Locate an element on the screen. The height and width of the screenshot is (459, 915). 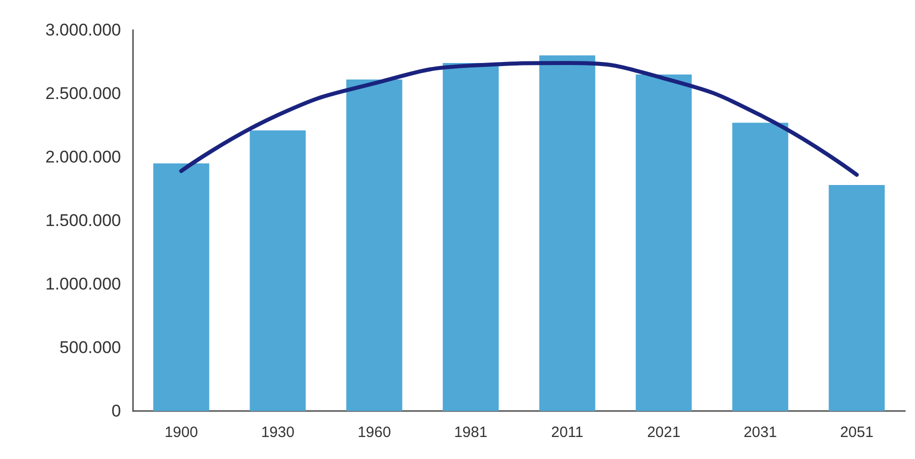
x-tick-label: 2031 is located at coordinates (760, 432).